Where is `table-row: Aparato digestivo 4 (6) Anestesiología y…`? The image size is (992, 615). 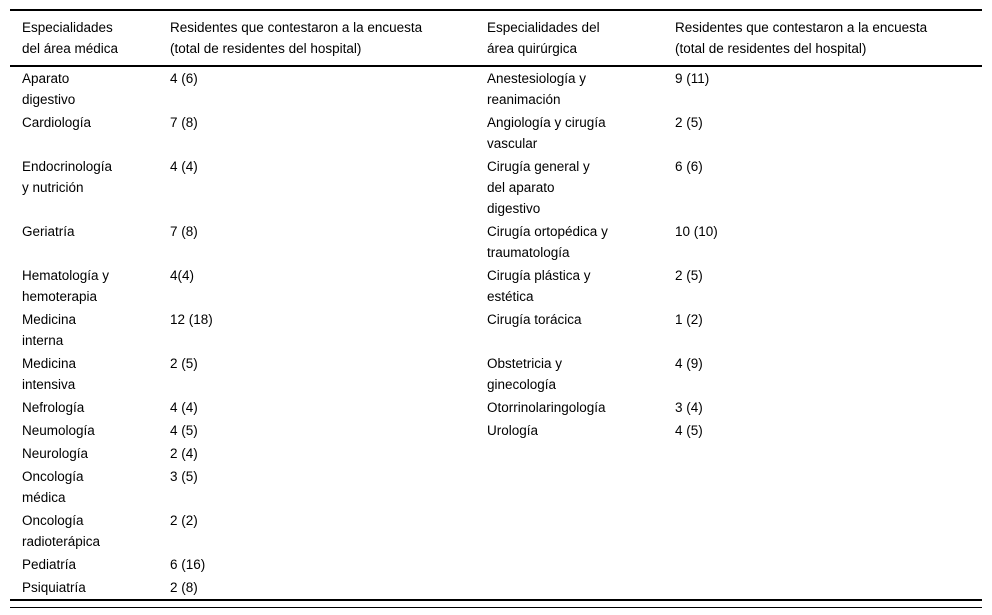 table-row: Aparato digestivo 4 (6) Anestesiología y… is located at coordinates (496, 88).